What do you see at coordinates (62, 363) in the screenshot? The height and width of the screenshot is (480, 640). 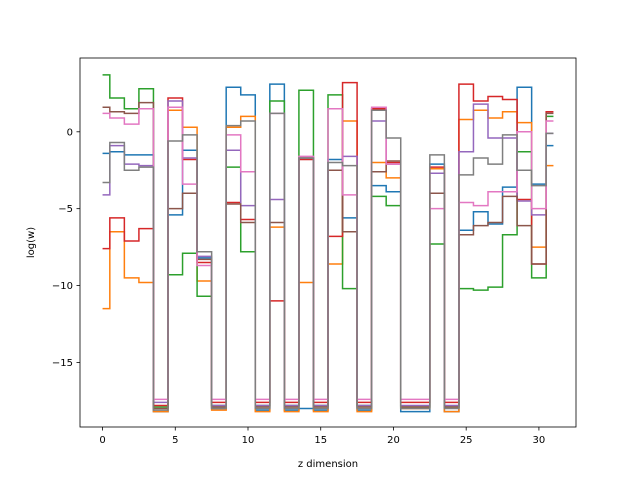 I see `y-tick-label: −15` at bounding box center [62, 363].